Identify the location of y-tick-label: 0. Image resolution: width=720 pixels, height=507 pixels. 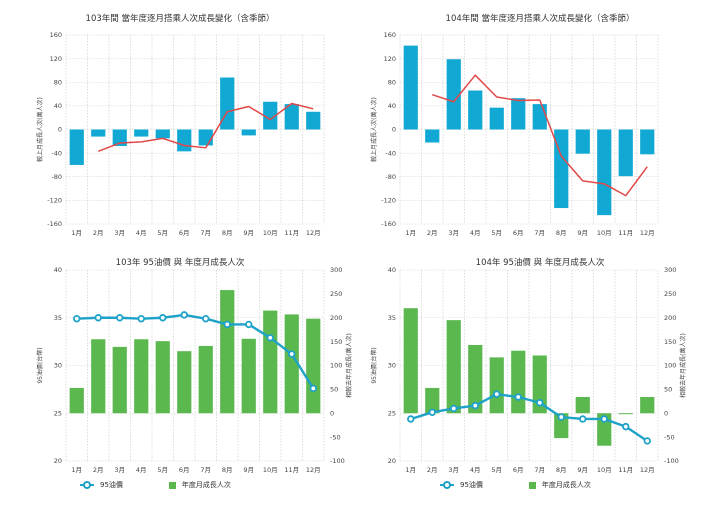
(394, 130).